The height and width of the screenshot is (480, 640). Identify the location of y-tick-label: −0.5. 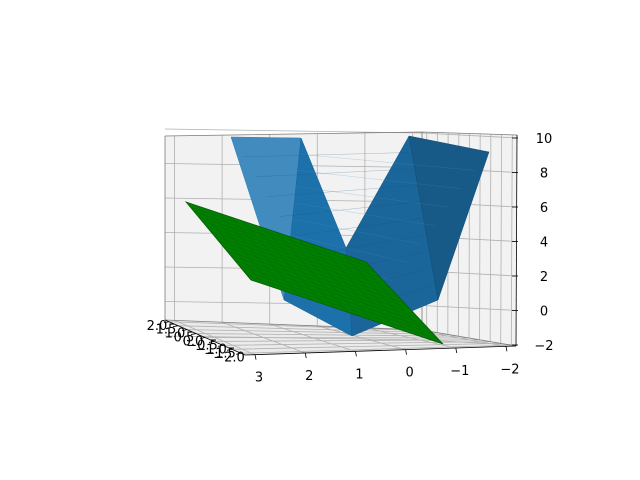
(202, 345).